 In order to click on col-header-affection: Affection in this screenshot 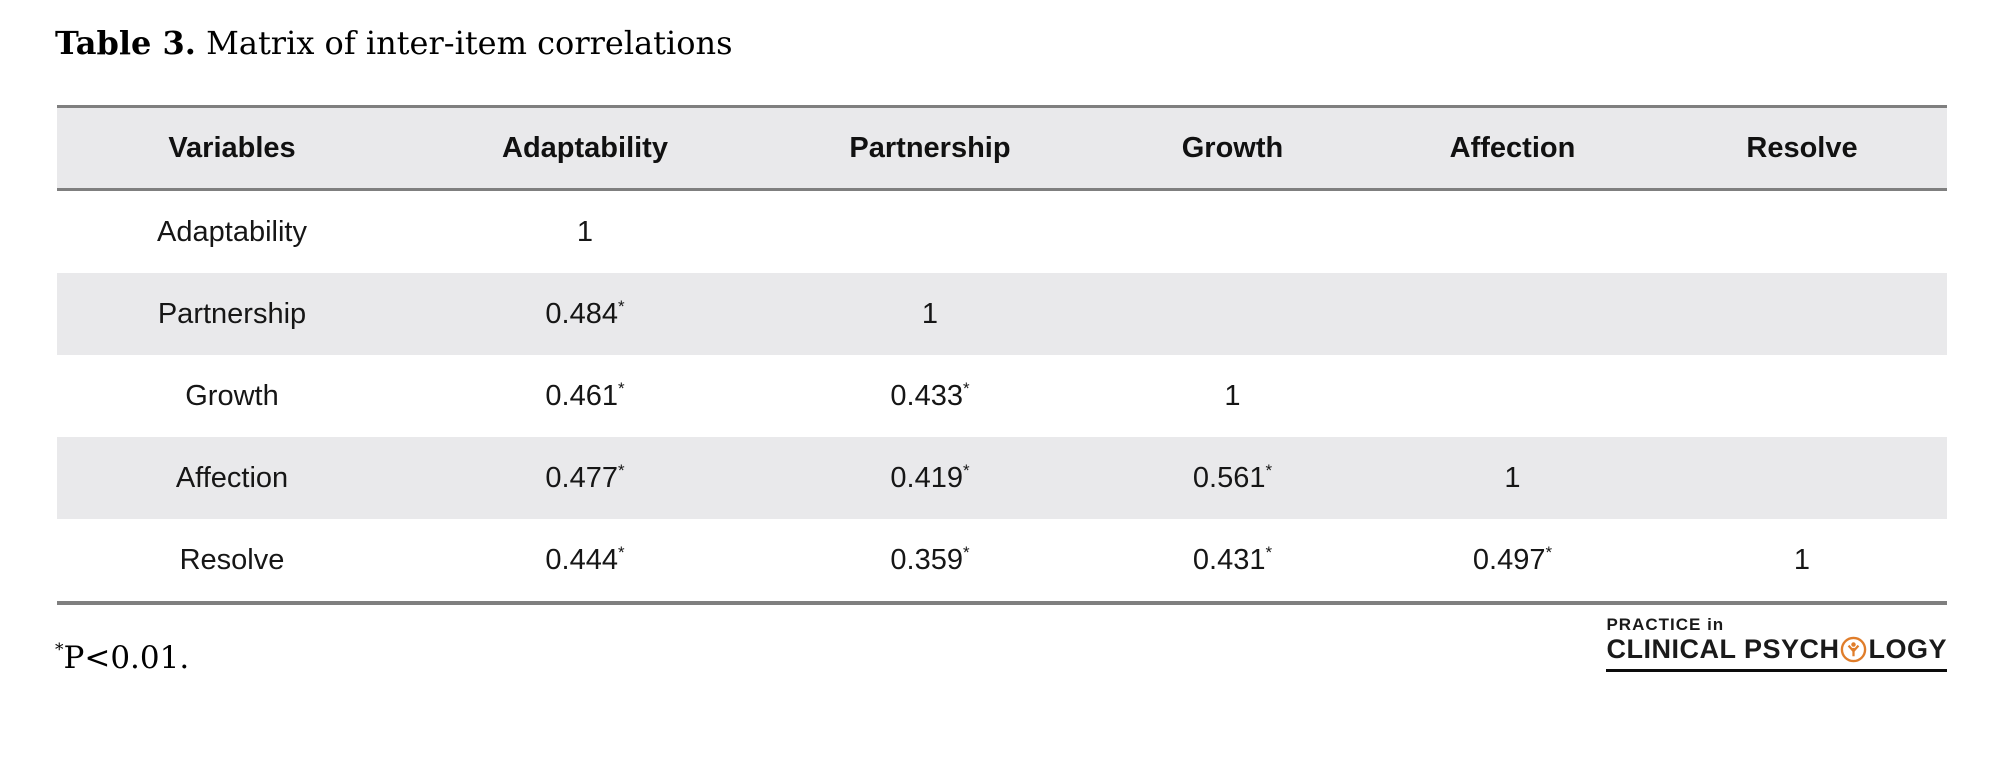, I will do `click(1512, 148)`.